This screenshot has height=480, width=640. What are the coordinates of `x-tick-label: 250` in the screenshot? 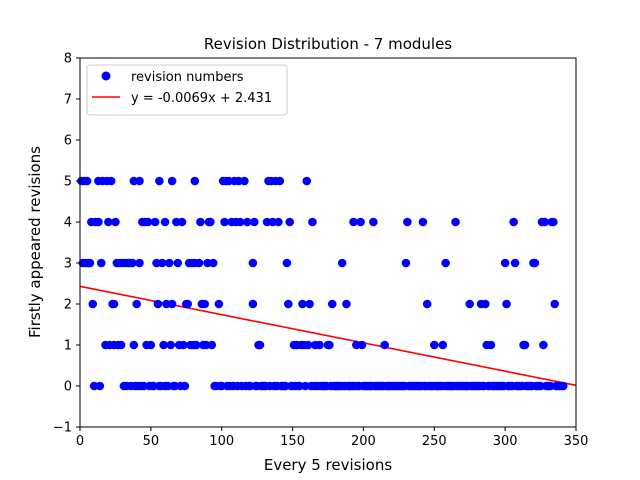 It's located at (434, 441).